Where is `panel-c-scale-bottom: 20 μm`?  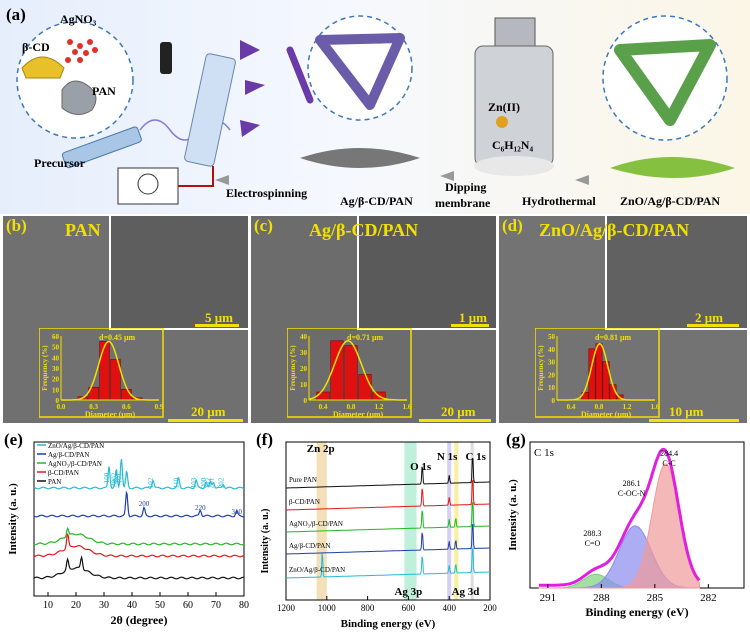
panel-c-scale-bottom: 20 μm is located at coordinates (458, 411).